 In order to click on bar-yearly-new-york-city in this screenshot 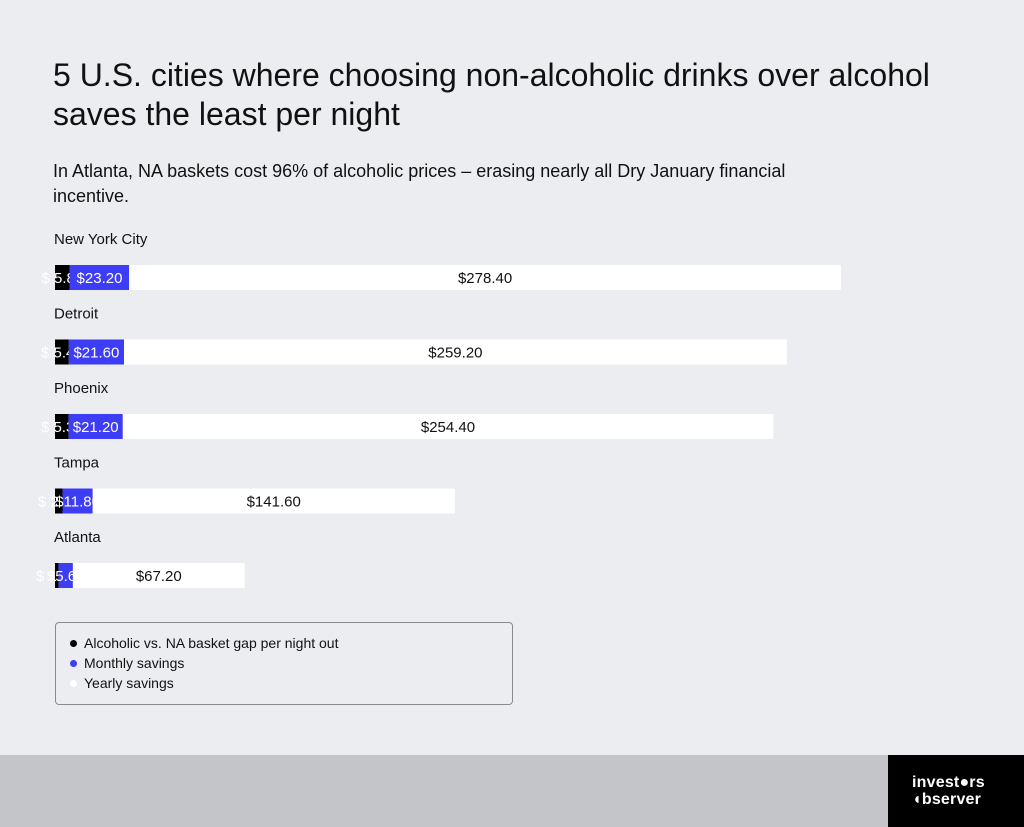, I will do `click(485, 277)`.